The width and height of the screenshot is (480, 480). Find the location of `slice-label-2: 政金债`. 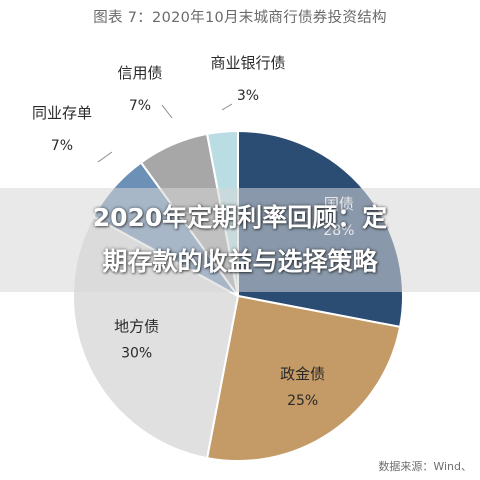

slice-label-2: 政金债 is located at coordinates (302, 374).